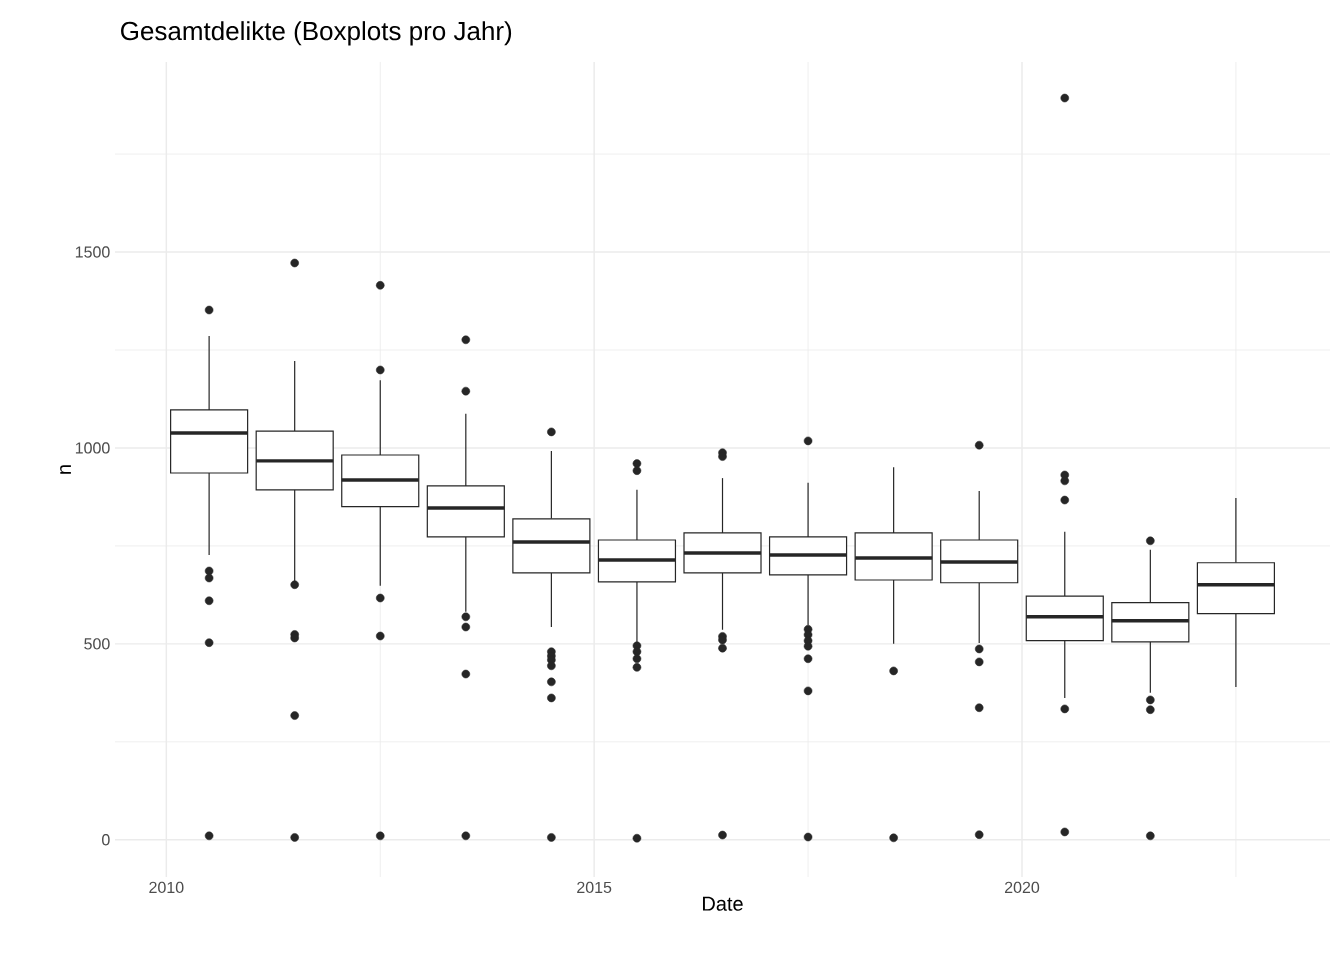 This screenshot has height=960, width=1344. I want to click on x-tick-label: 2020, so click(1022, 887).